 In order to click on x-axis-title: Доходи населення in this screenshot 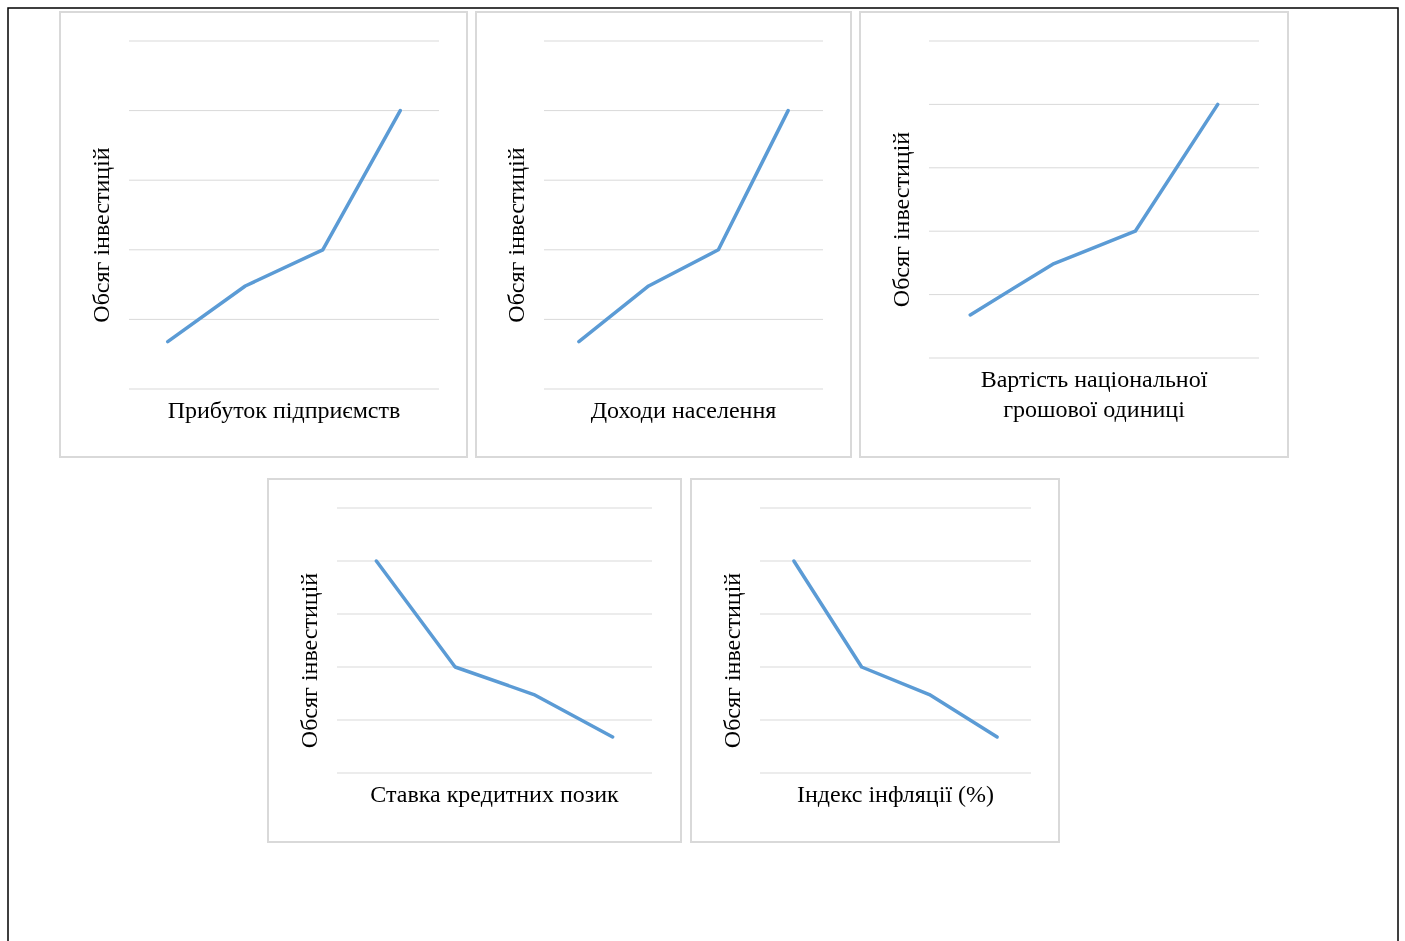, I will do `click(683, 410)`.